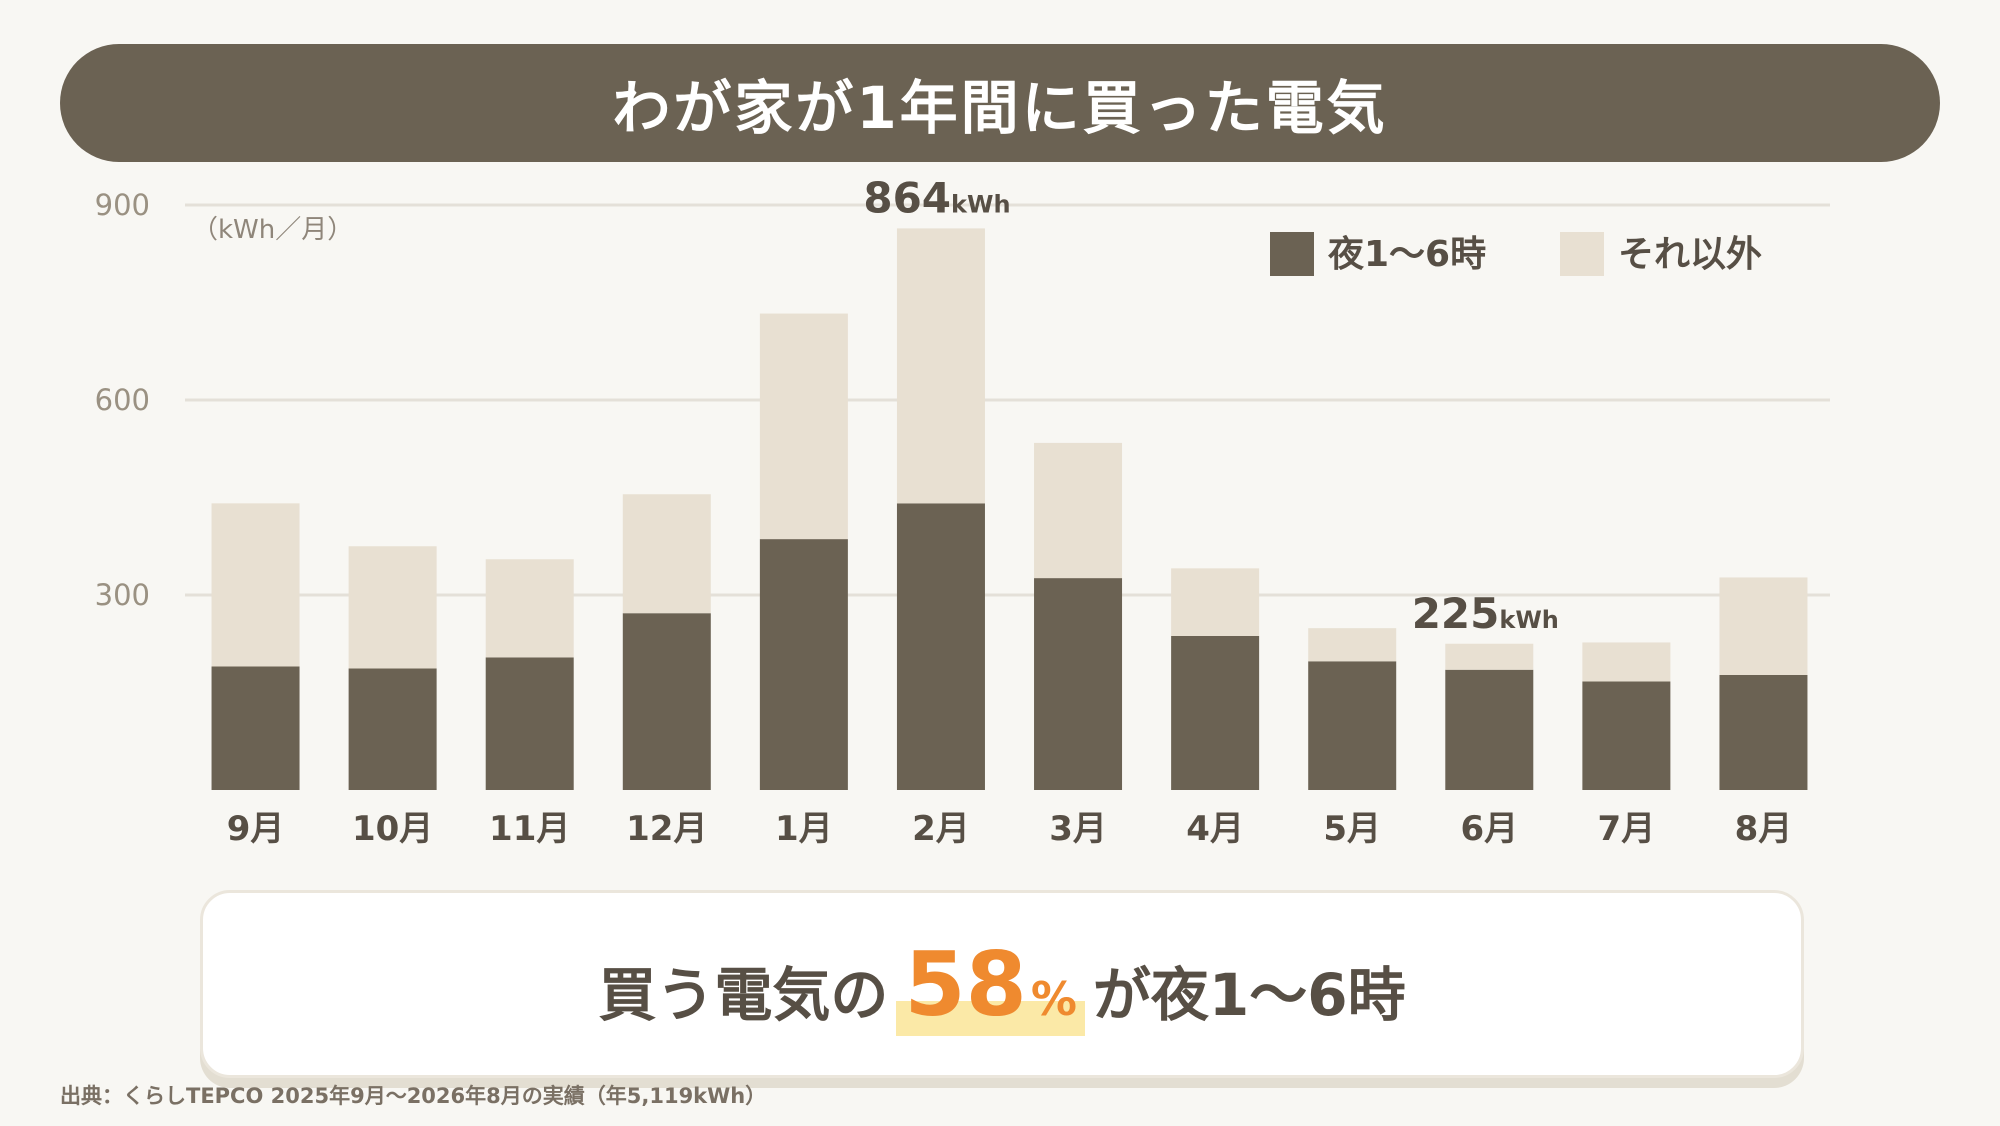  I want to click on percent-value: 58, so click(965, 984).